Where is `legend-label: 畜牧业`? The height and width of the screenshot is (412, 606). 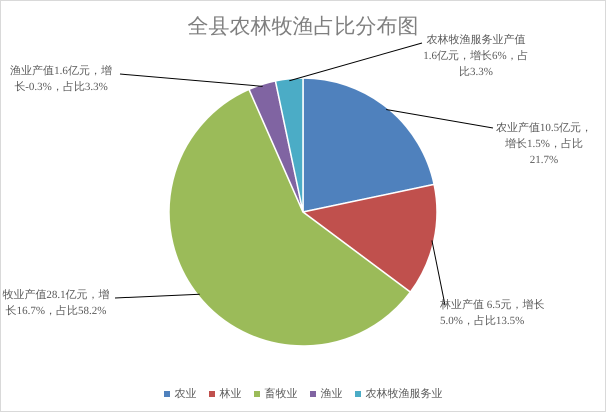 legend-label: 畜牧业 is located at coordinates (281, 394).